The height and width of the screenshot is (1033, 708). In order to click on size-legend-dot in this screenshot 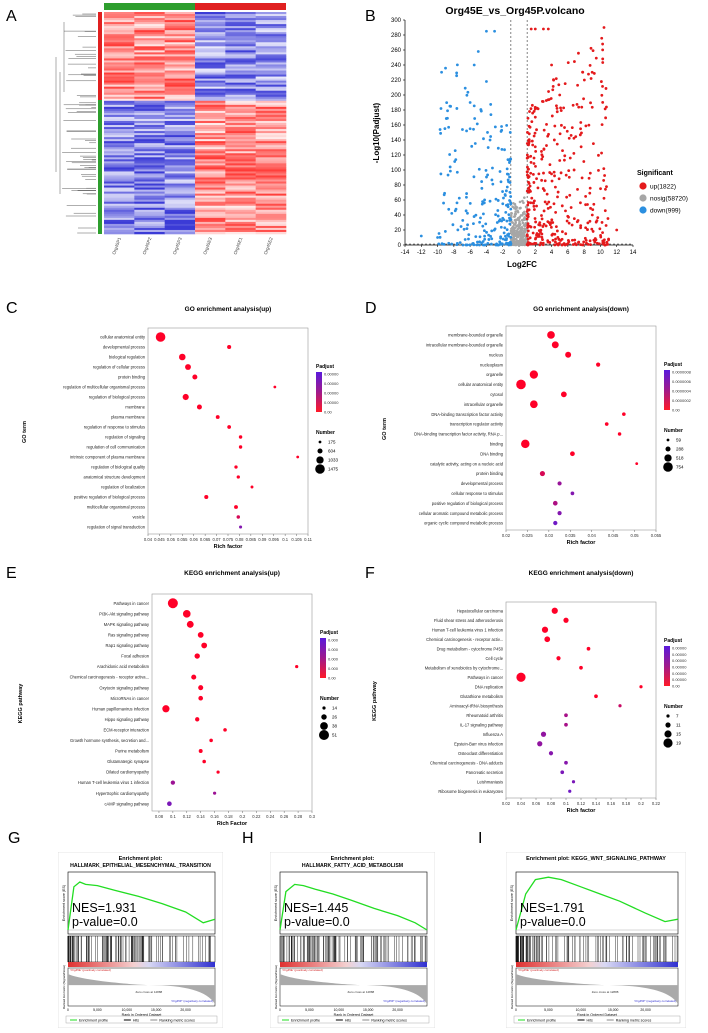, I will do `click(324, 708)`.